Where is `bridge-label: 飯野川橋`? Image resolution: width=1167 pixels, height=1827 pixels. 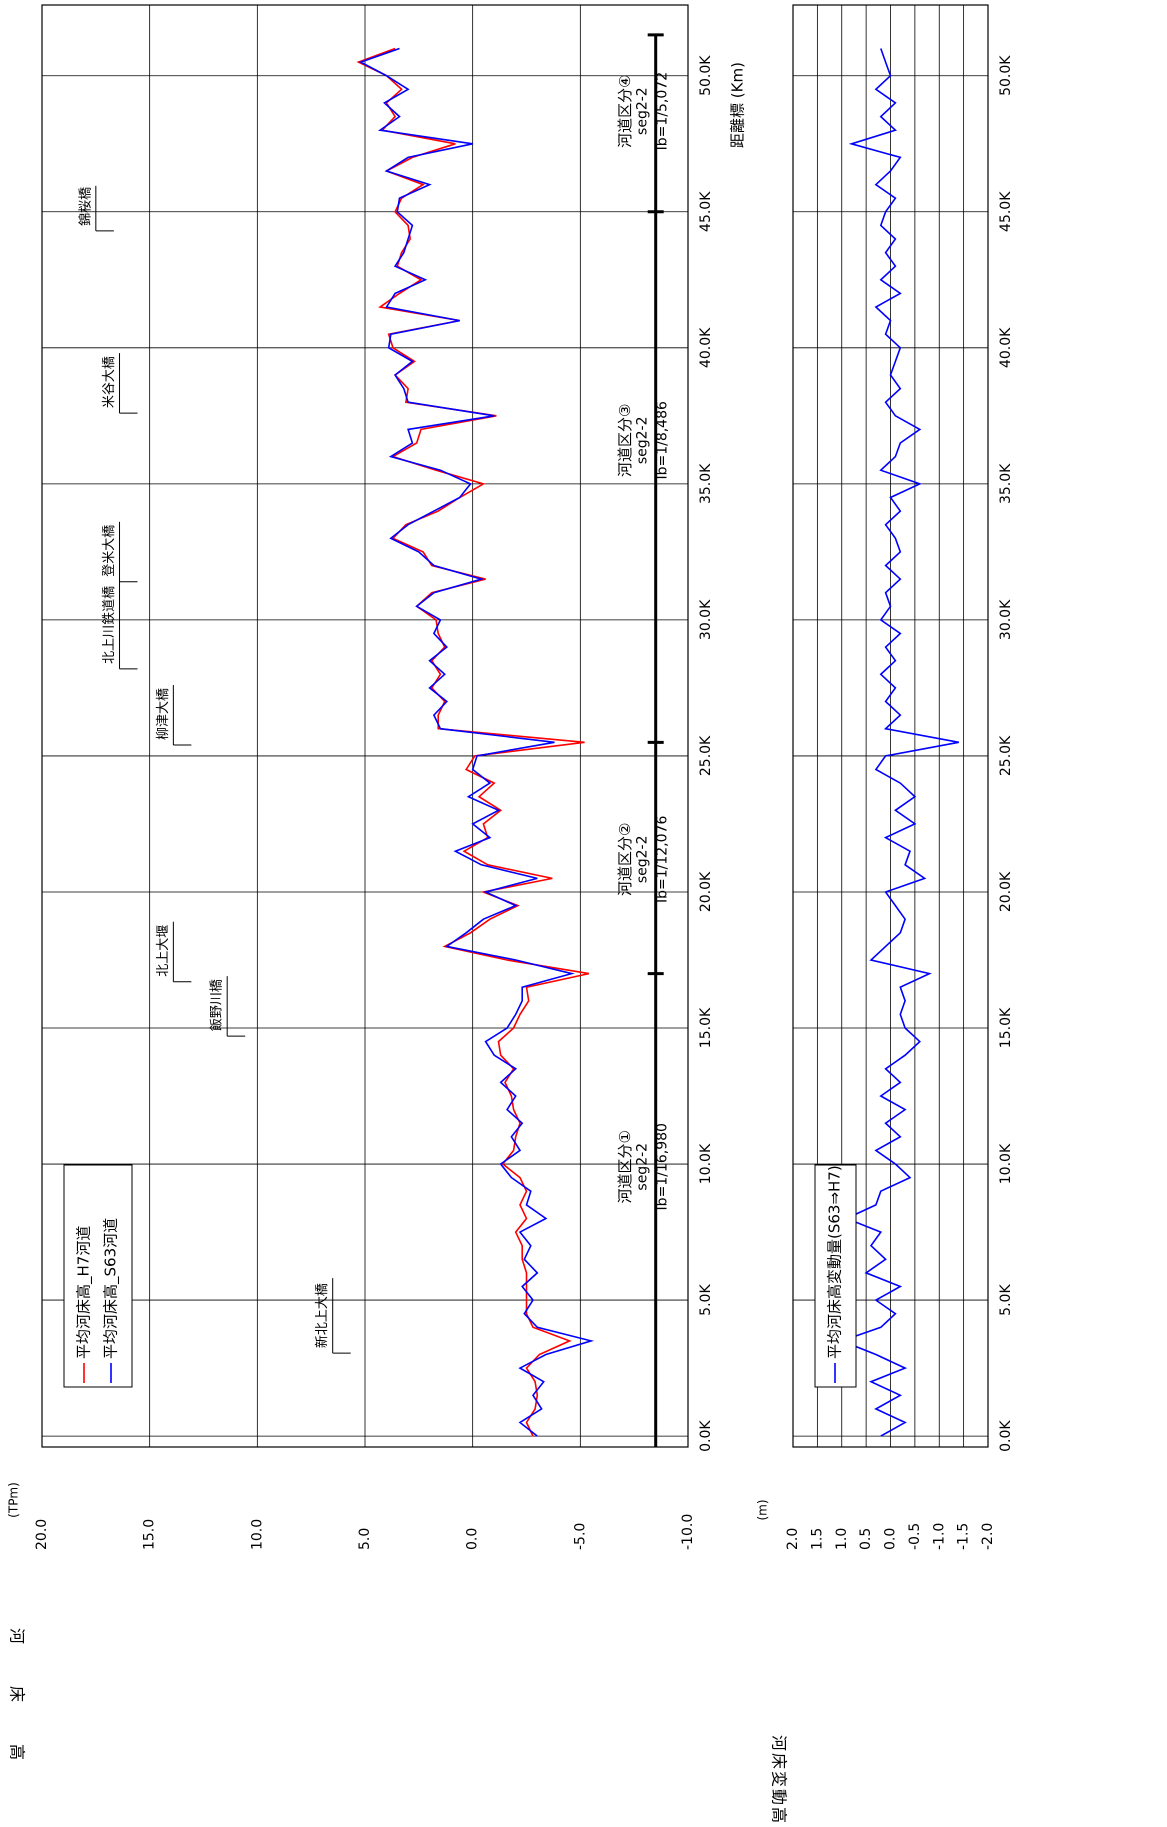
bridge-label: 飯野川橋 is located at coordinates (217, 1005).